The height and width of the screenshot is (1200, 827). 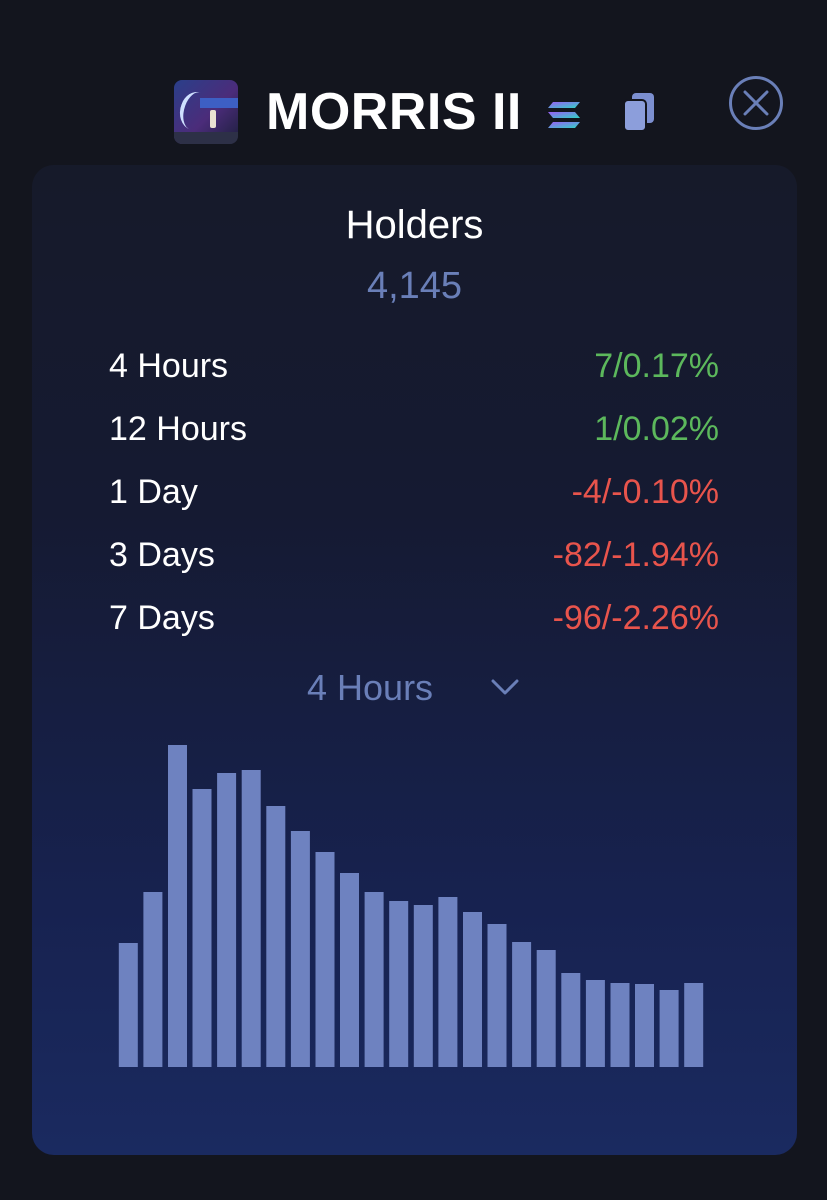 I want to click on stat-label: 4 Hours, so click(x=169, y=366).